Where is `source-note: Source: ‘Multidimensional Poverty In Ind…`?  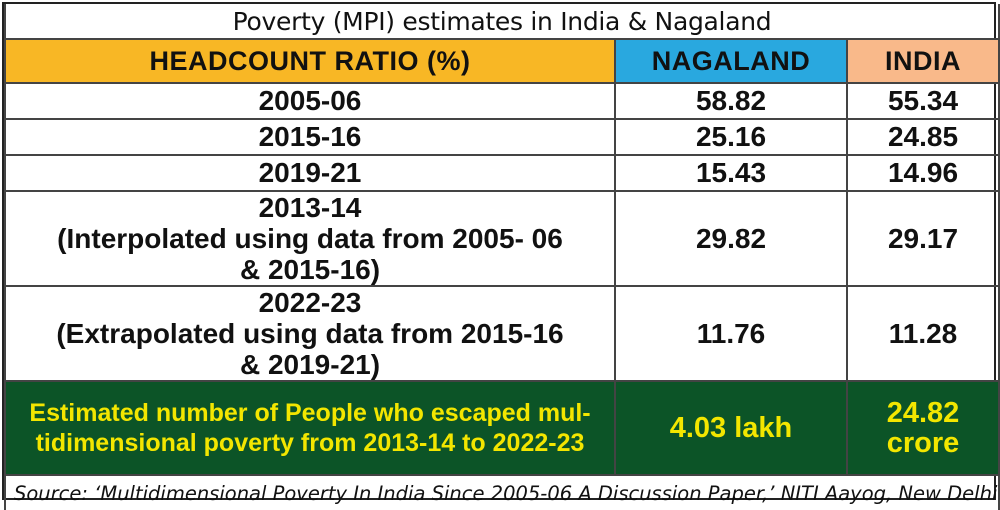
source-note: Source: ‘Multidimensional Poverty In Ind… is located at coordinates (502, 492).